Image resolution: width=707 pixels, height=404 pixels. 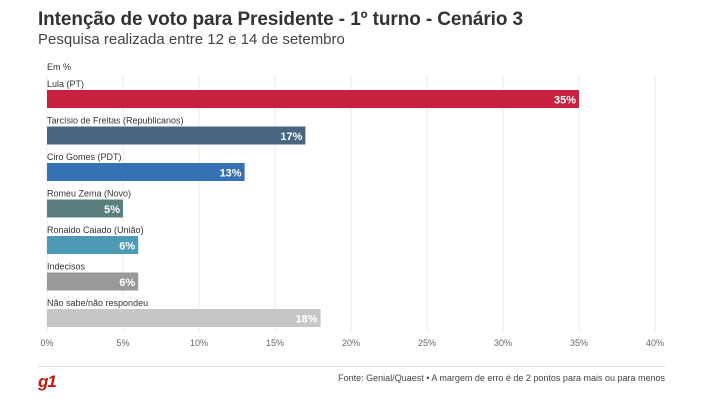 What do you see at coordinates (351, 366) in the screenshot?
I see `footer-divider` at bounding box center [351, 366].